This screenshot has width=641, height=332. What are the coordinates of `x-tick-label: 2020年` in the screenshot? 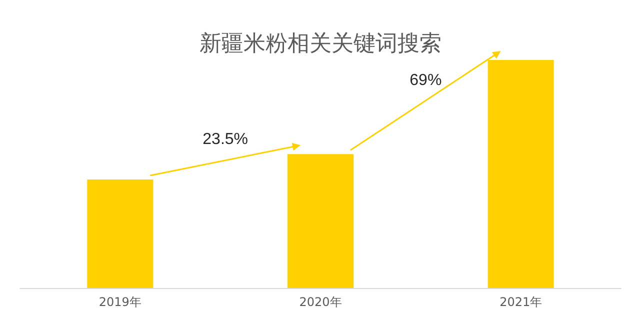 It's located at (320, 302).